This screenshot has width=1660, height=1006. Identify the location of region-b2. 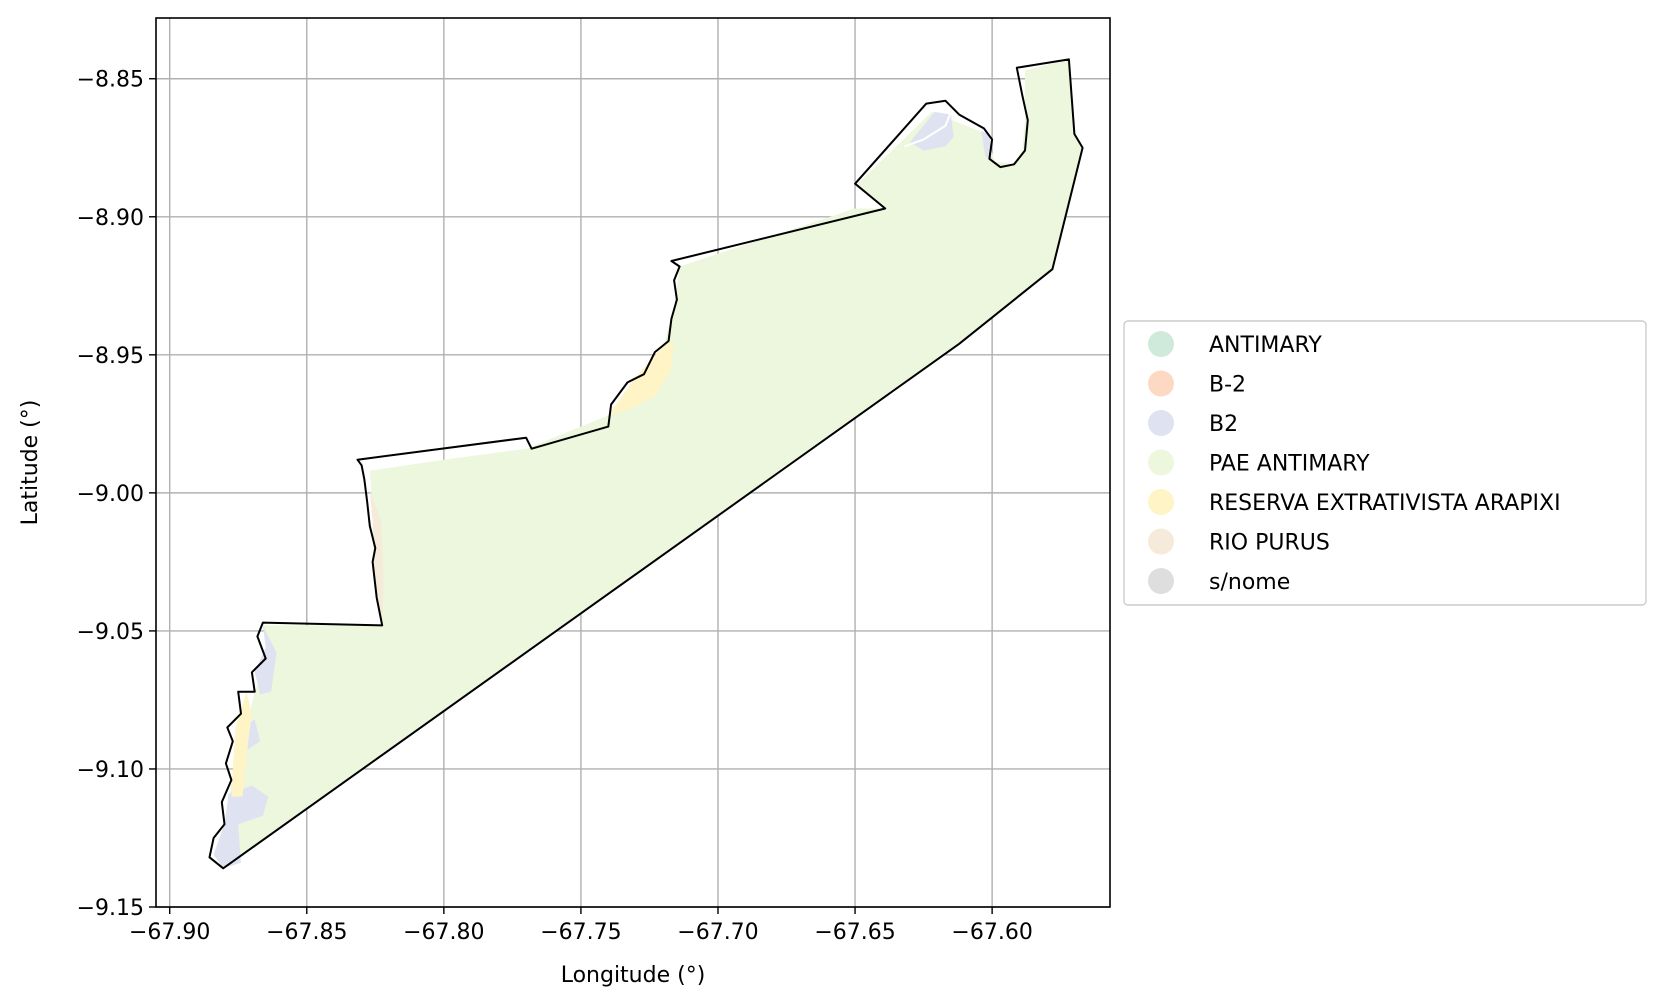
(241, 827).